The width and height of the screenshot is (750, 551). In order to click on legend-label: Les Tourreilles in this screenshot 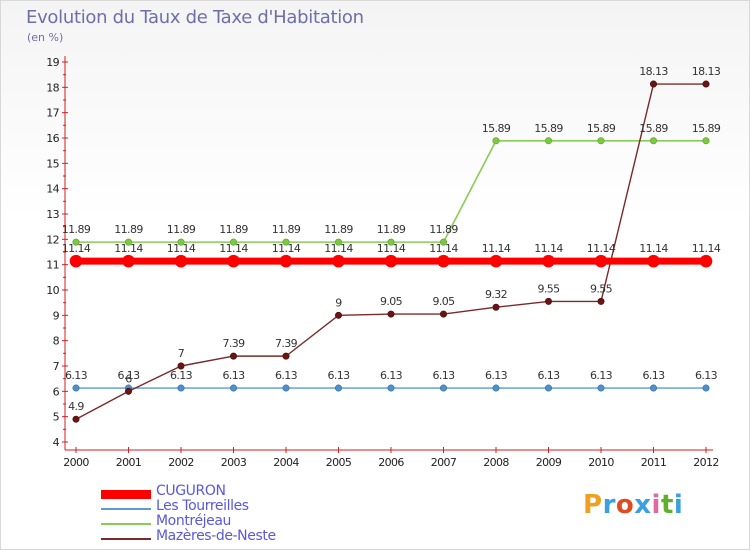, I will do `click(202, 506)`.